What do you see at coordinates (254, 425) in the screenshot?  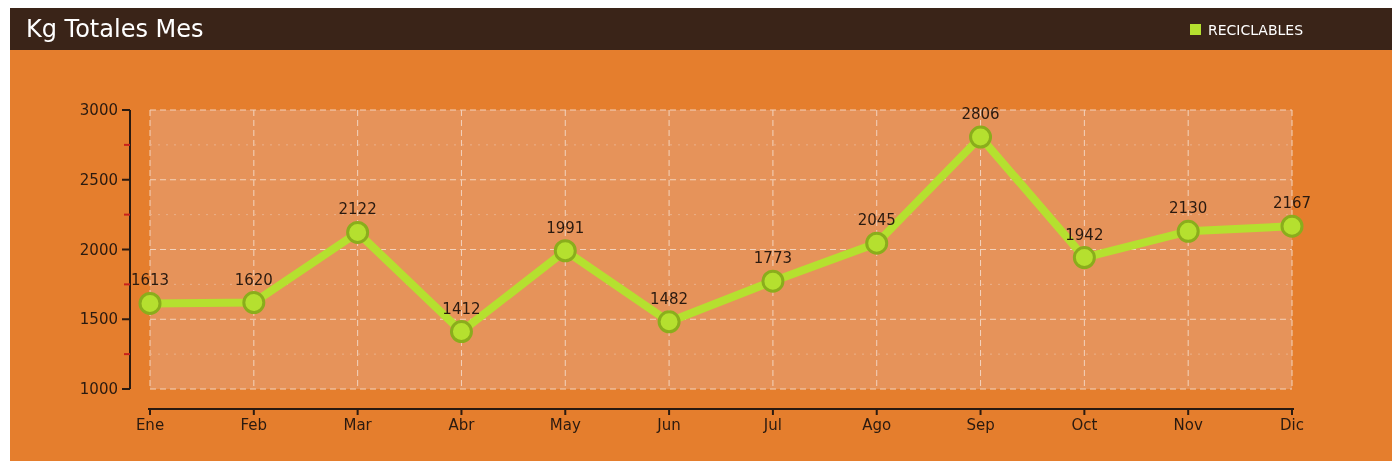 I see `x-tick-label: Feb` at bounding box center [254, 425].